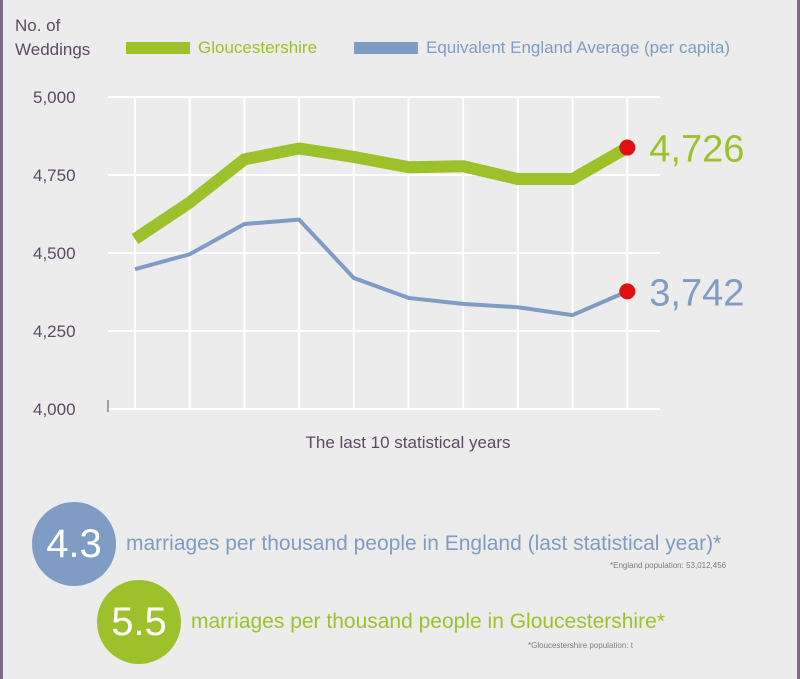 This screenshot has height=679, width=800. What do you see at coordinates (580, 645) in the screenshot?
I see `footnote-gloucestershire: *Gloucestershire population: t` at bounding box center [580, 645].